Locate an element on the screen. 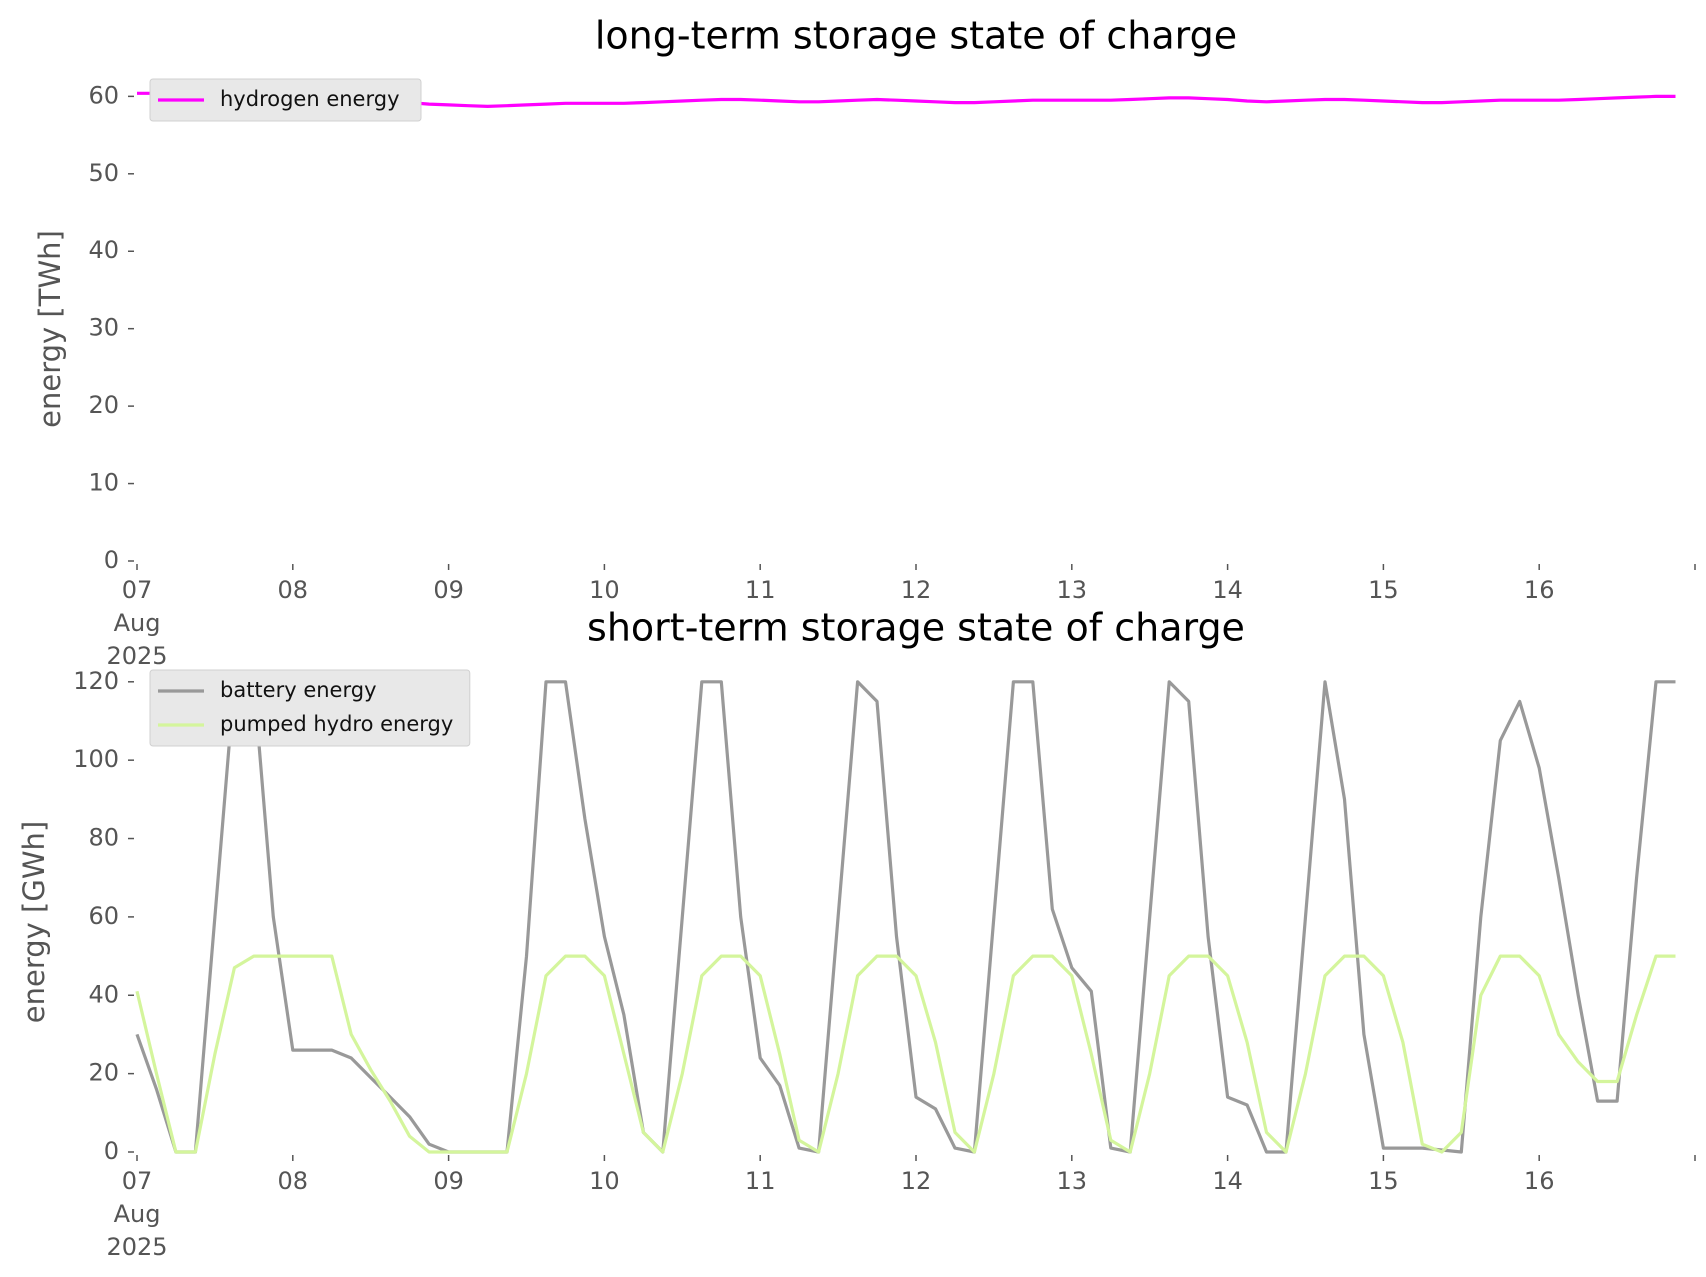 This screenshot has width=1706, height=1277. series-line is located at coordinates (905, 1054).